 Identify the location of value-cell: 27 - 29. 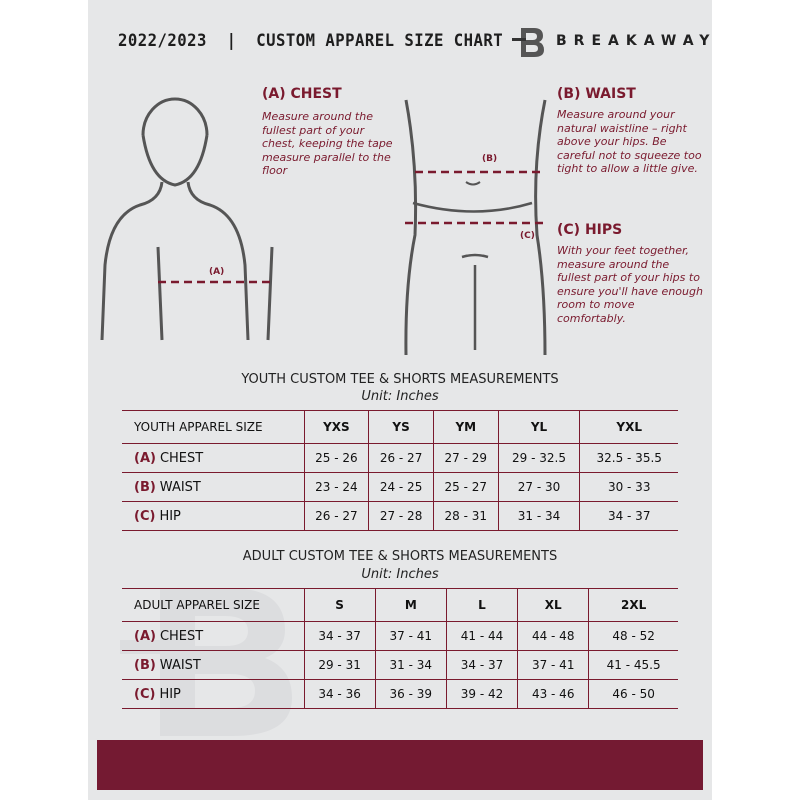
(465, 458).